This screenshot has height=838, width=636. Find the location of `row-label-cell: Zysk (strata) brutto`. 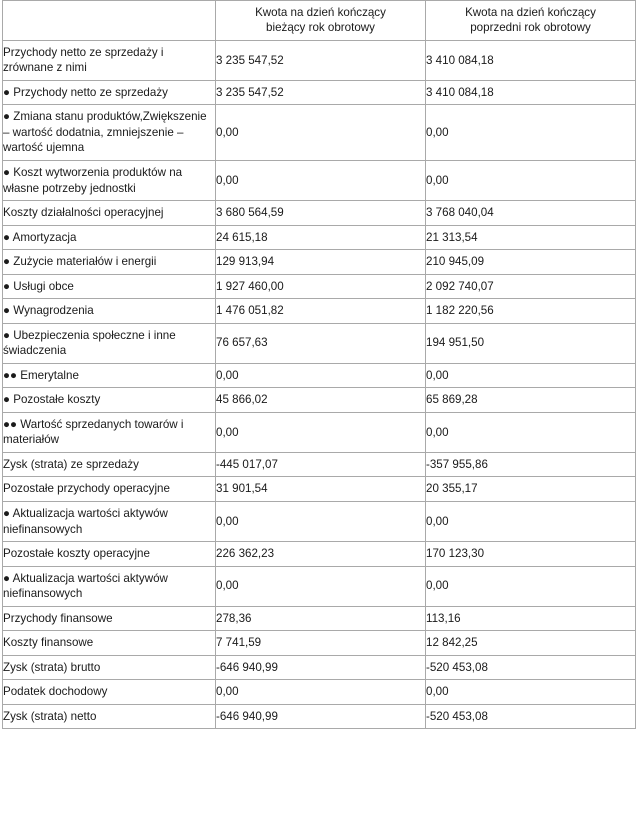

row-label-cell: Zysk (strata) brutto is located at coordinates (109, 667).